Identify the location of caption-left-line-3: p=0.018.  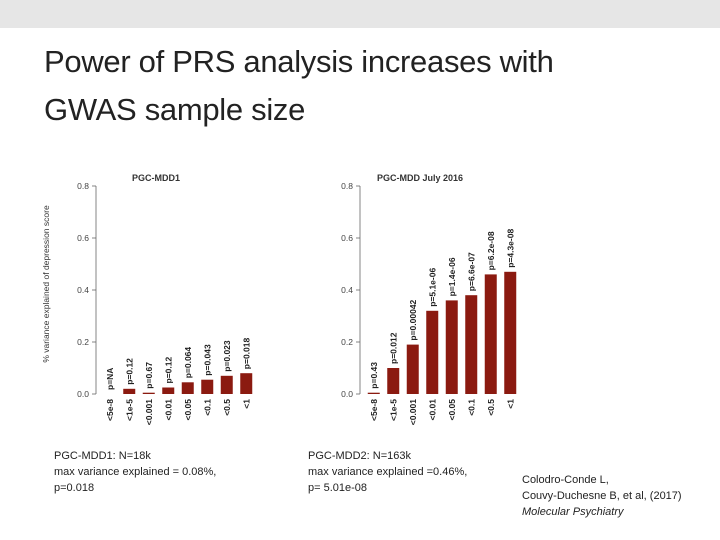
(74, 488).